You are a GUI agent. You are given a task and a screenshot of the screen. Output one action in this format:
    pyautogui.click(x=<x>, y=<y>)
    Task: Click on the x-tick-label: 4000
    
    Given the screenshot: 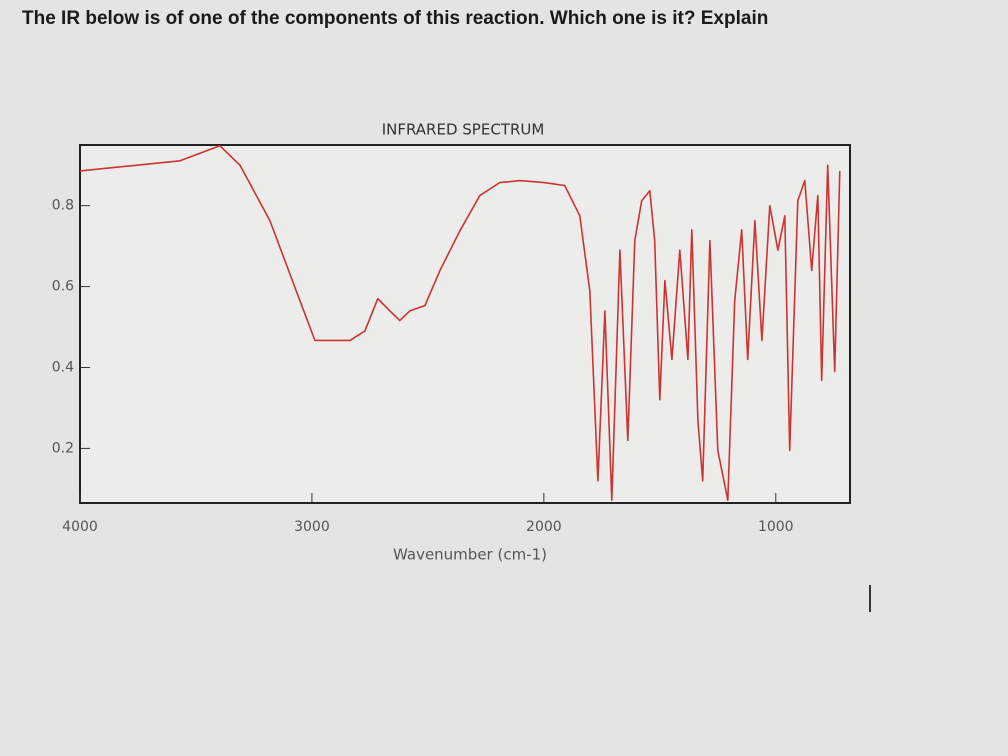 What is the action you would take?
    pyautogui.click(x=80, y=527)
    